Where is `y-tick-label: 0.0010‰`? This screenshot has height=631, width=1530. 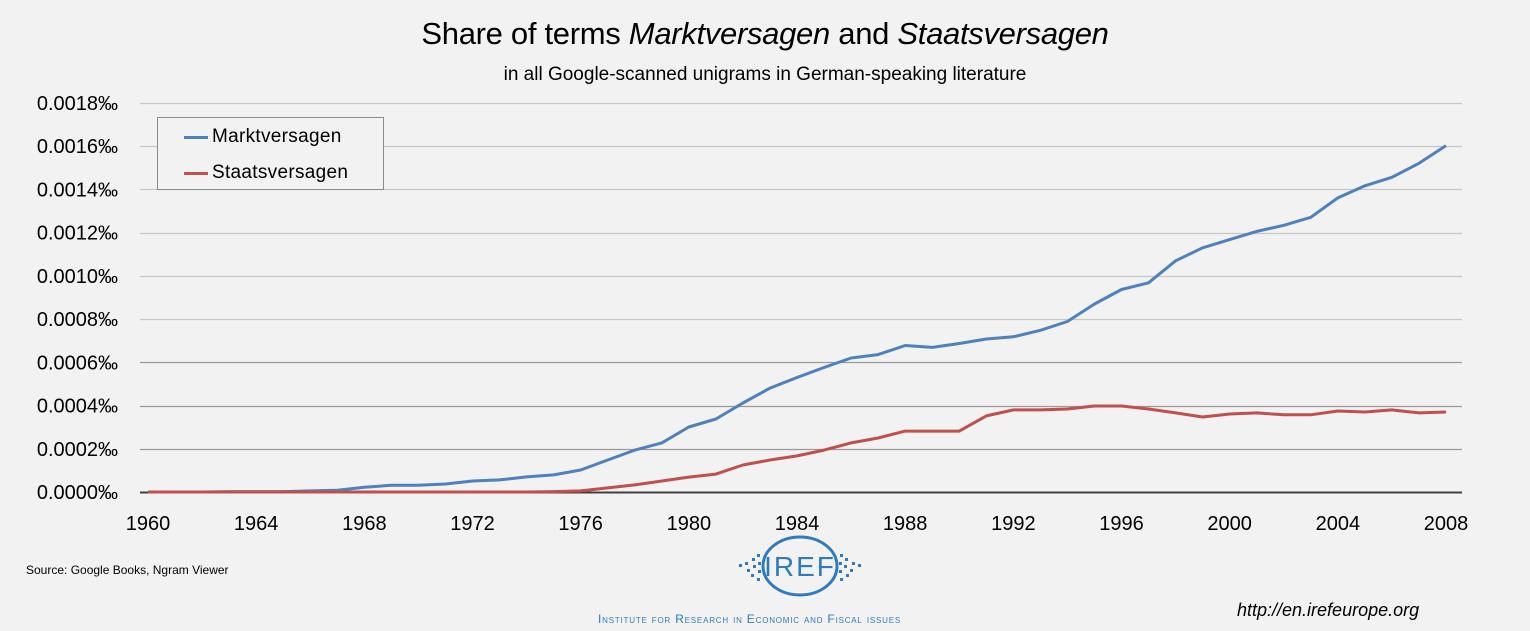 y-tick-label: 0.0010‰ is located at coordinates (77, 277).